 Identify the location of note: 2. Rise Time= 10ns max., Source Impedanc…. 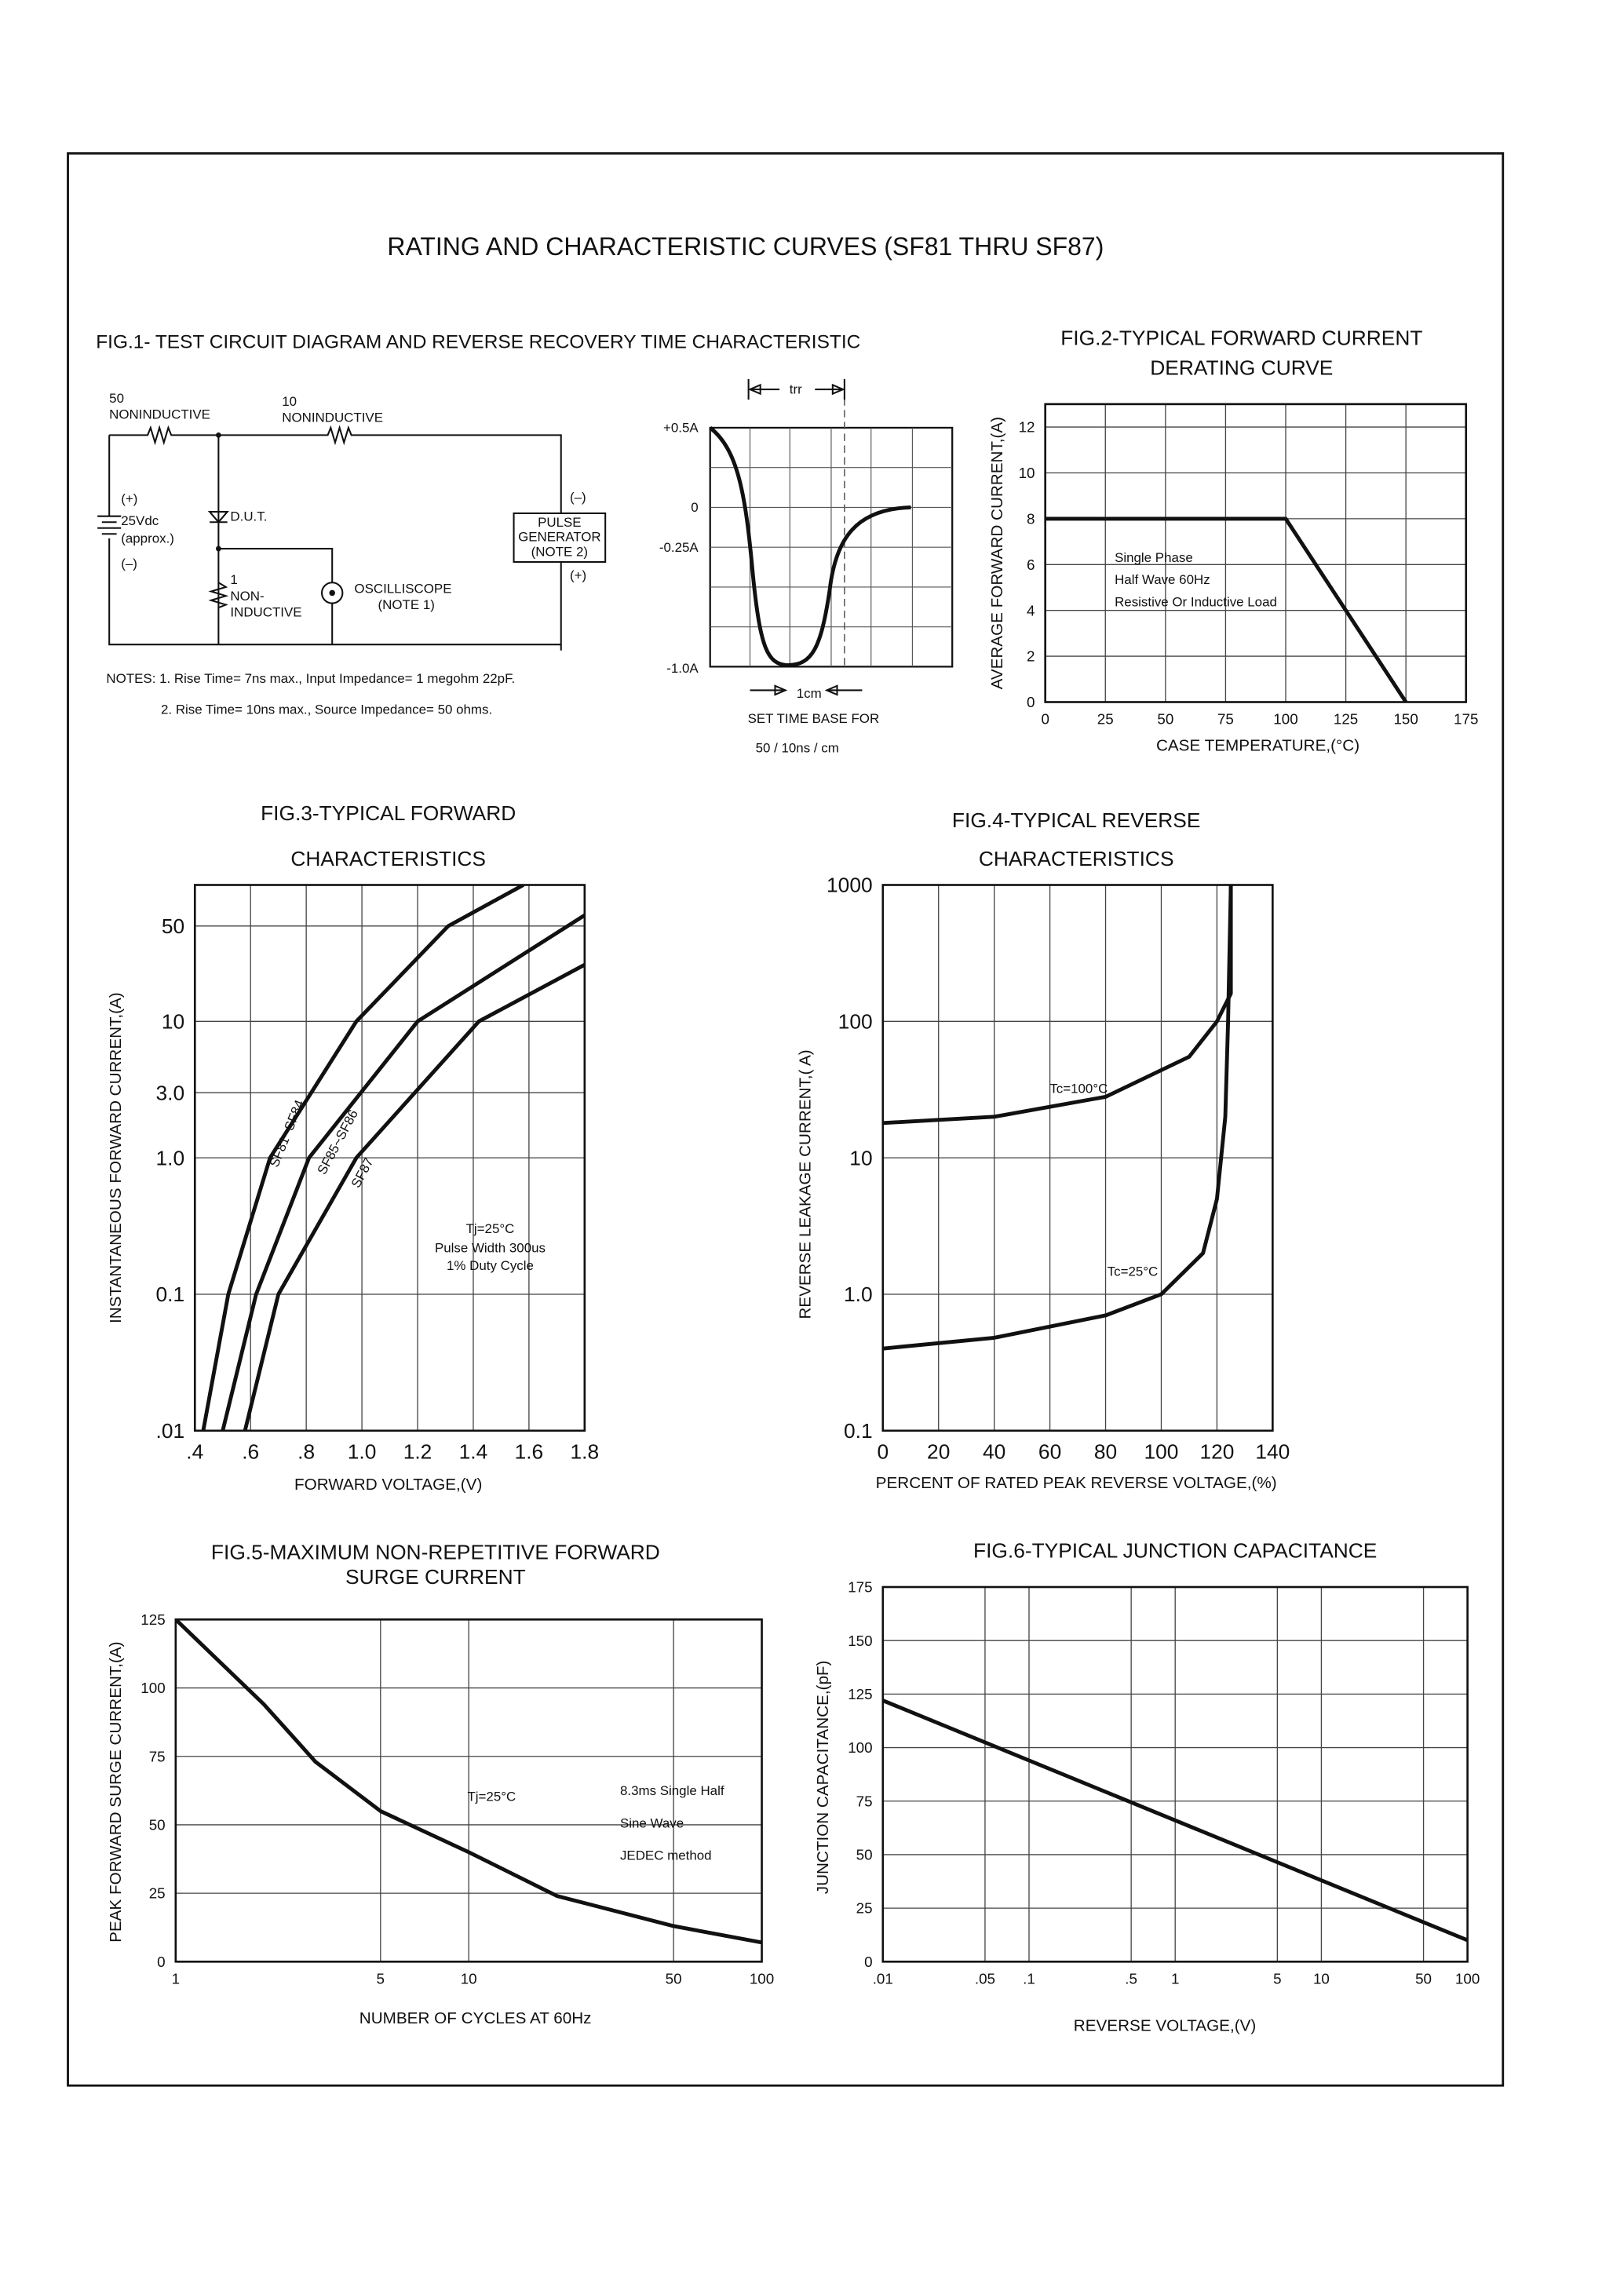
(327, 709).